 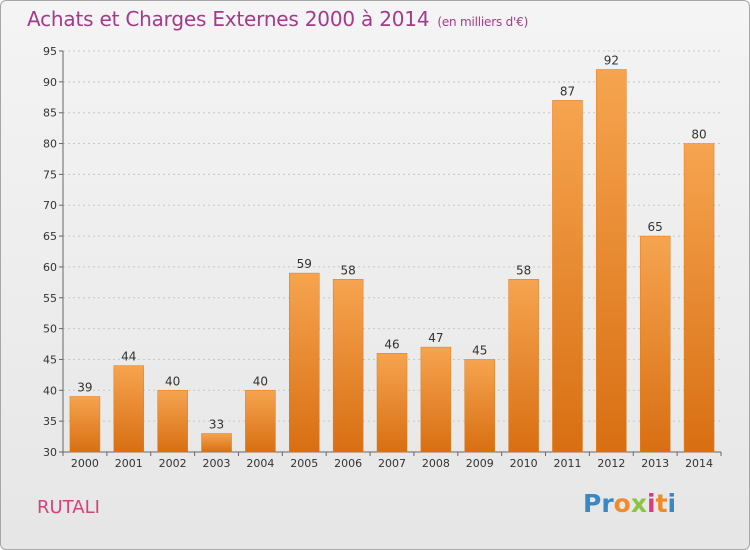 I want to click on y-tick-label: 80, so click(x=50, y=144).